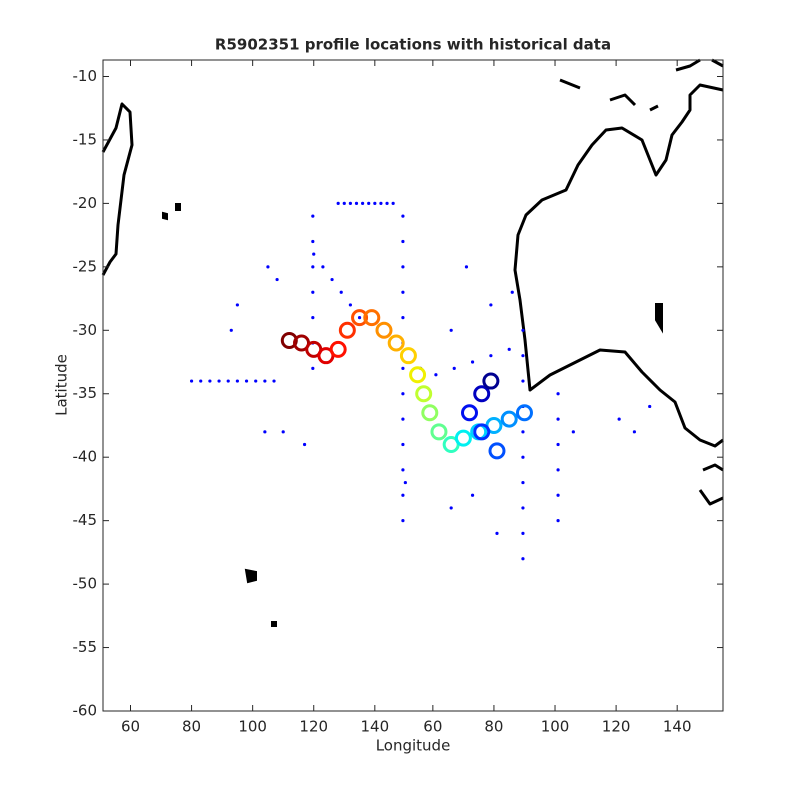 The height and width of the screenshot is (800, 800). Describe the element at coordinates (191, 727) in the screenshot. I see `x-tick-label: 80` at that location.